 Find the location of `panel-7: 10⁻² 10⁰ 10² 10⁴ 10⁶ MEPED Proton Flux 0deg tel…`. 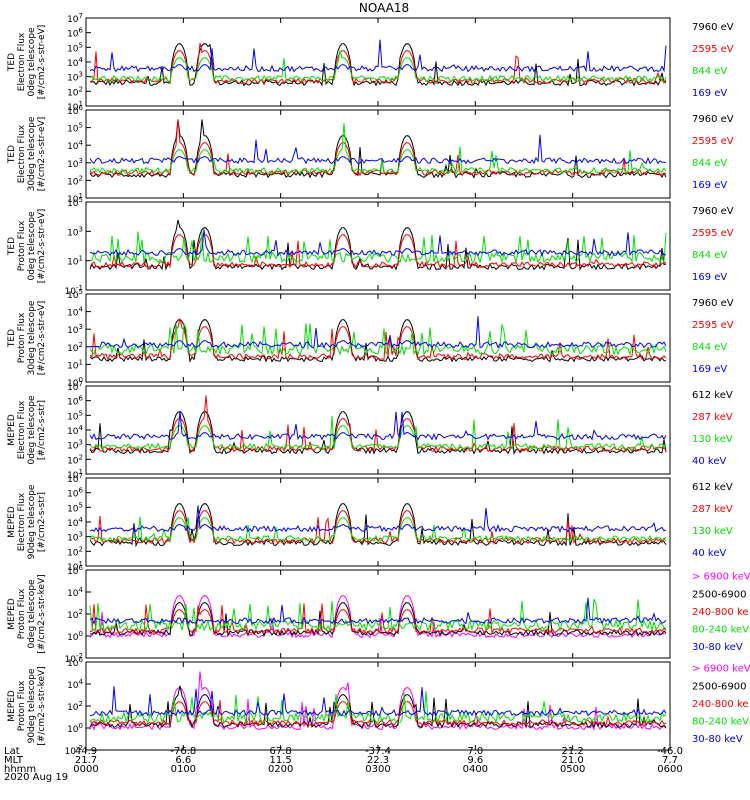

panel-7: 10⁻² 10⁰ 10² 10⁴ 10⁶ MEPED Proton Flux 0deg tel… is located at coordinates (378, 614).